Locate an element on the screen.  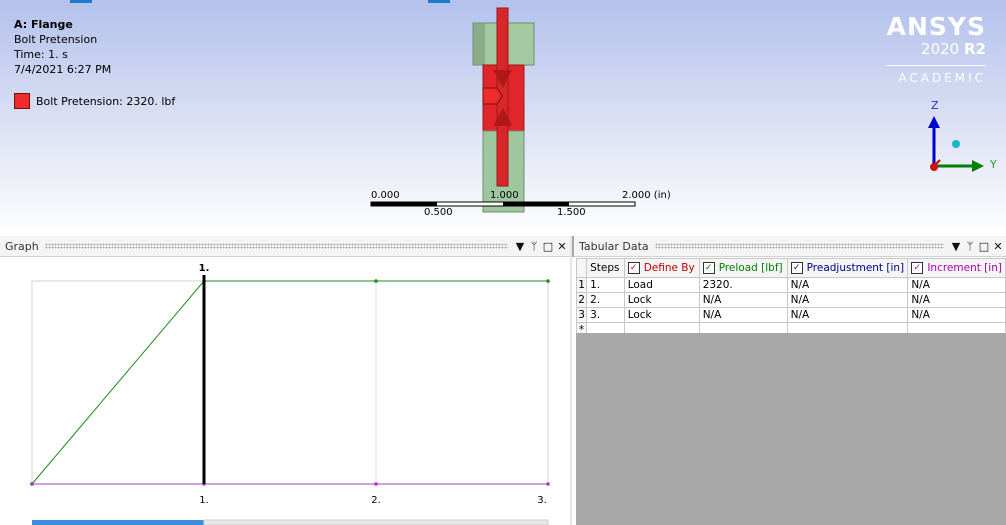
brand-name: ANSYS is located at coordinates (936, 26).